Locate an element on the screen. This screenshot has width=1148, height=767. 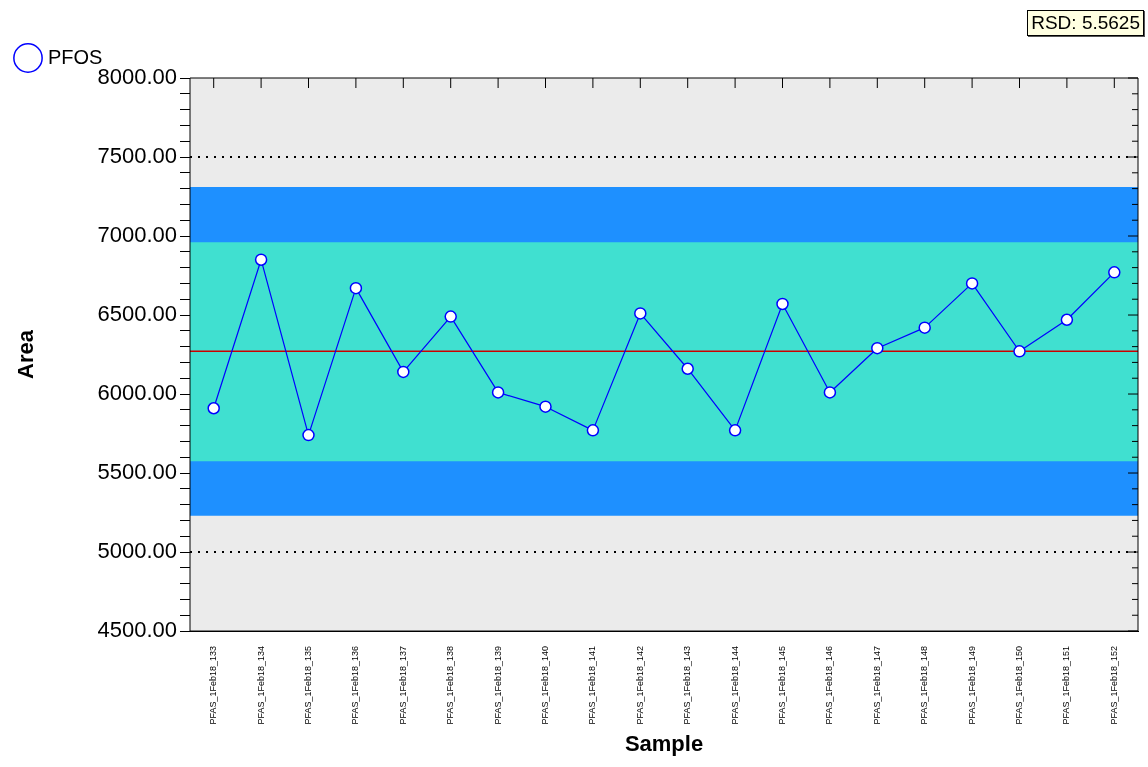
y-tick-label: 6500.00 is located at coordinates (137, 314).